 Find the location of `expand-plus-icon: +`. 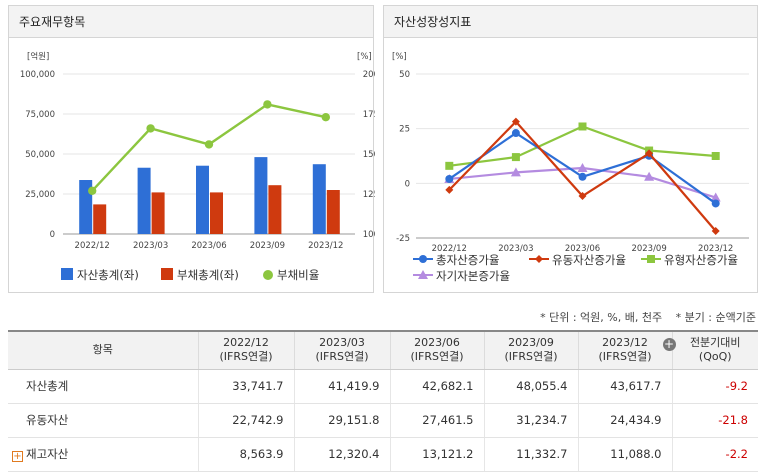

expand-plus-icon: + is located at coordinates (17, 456).